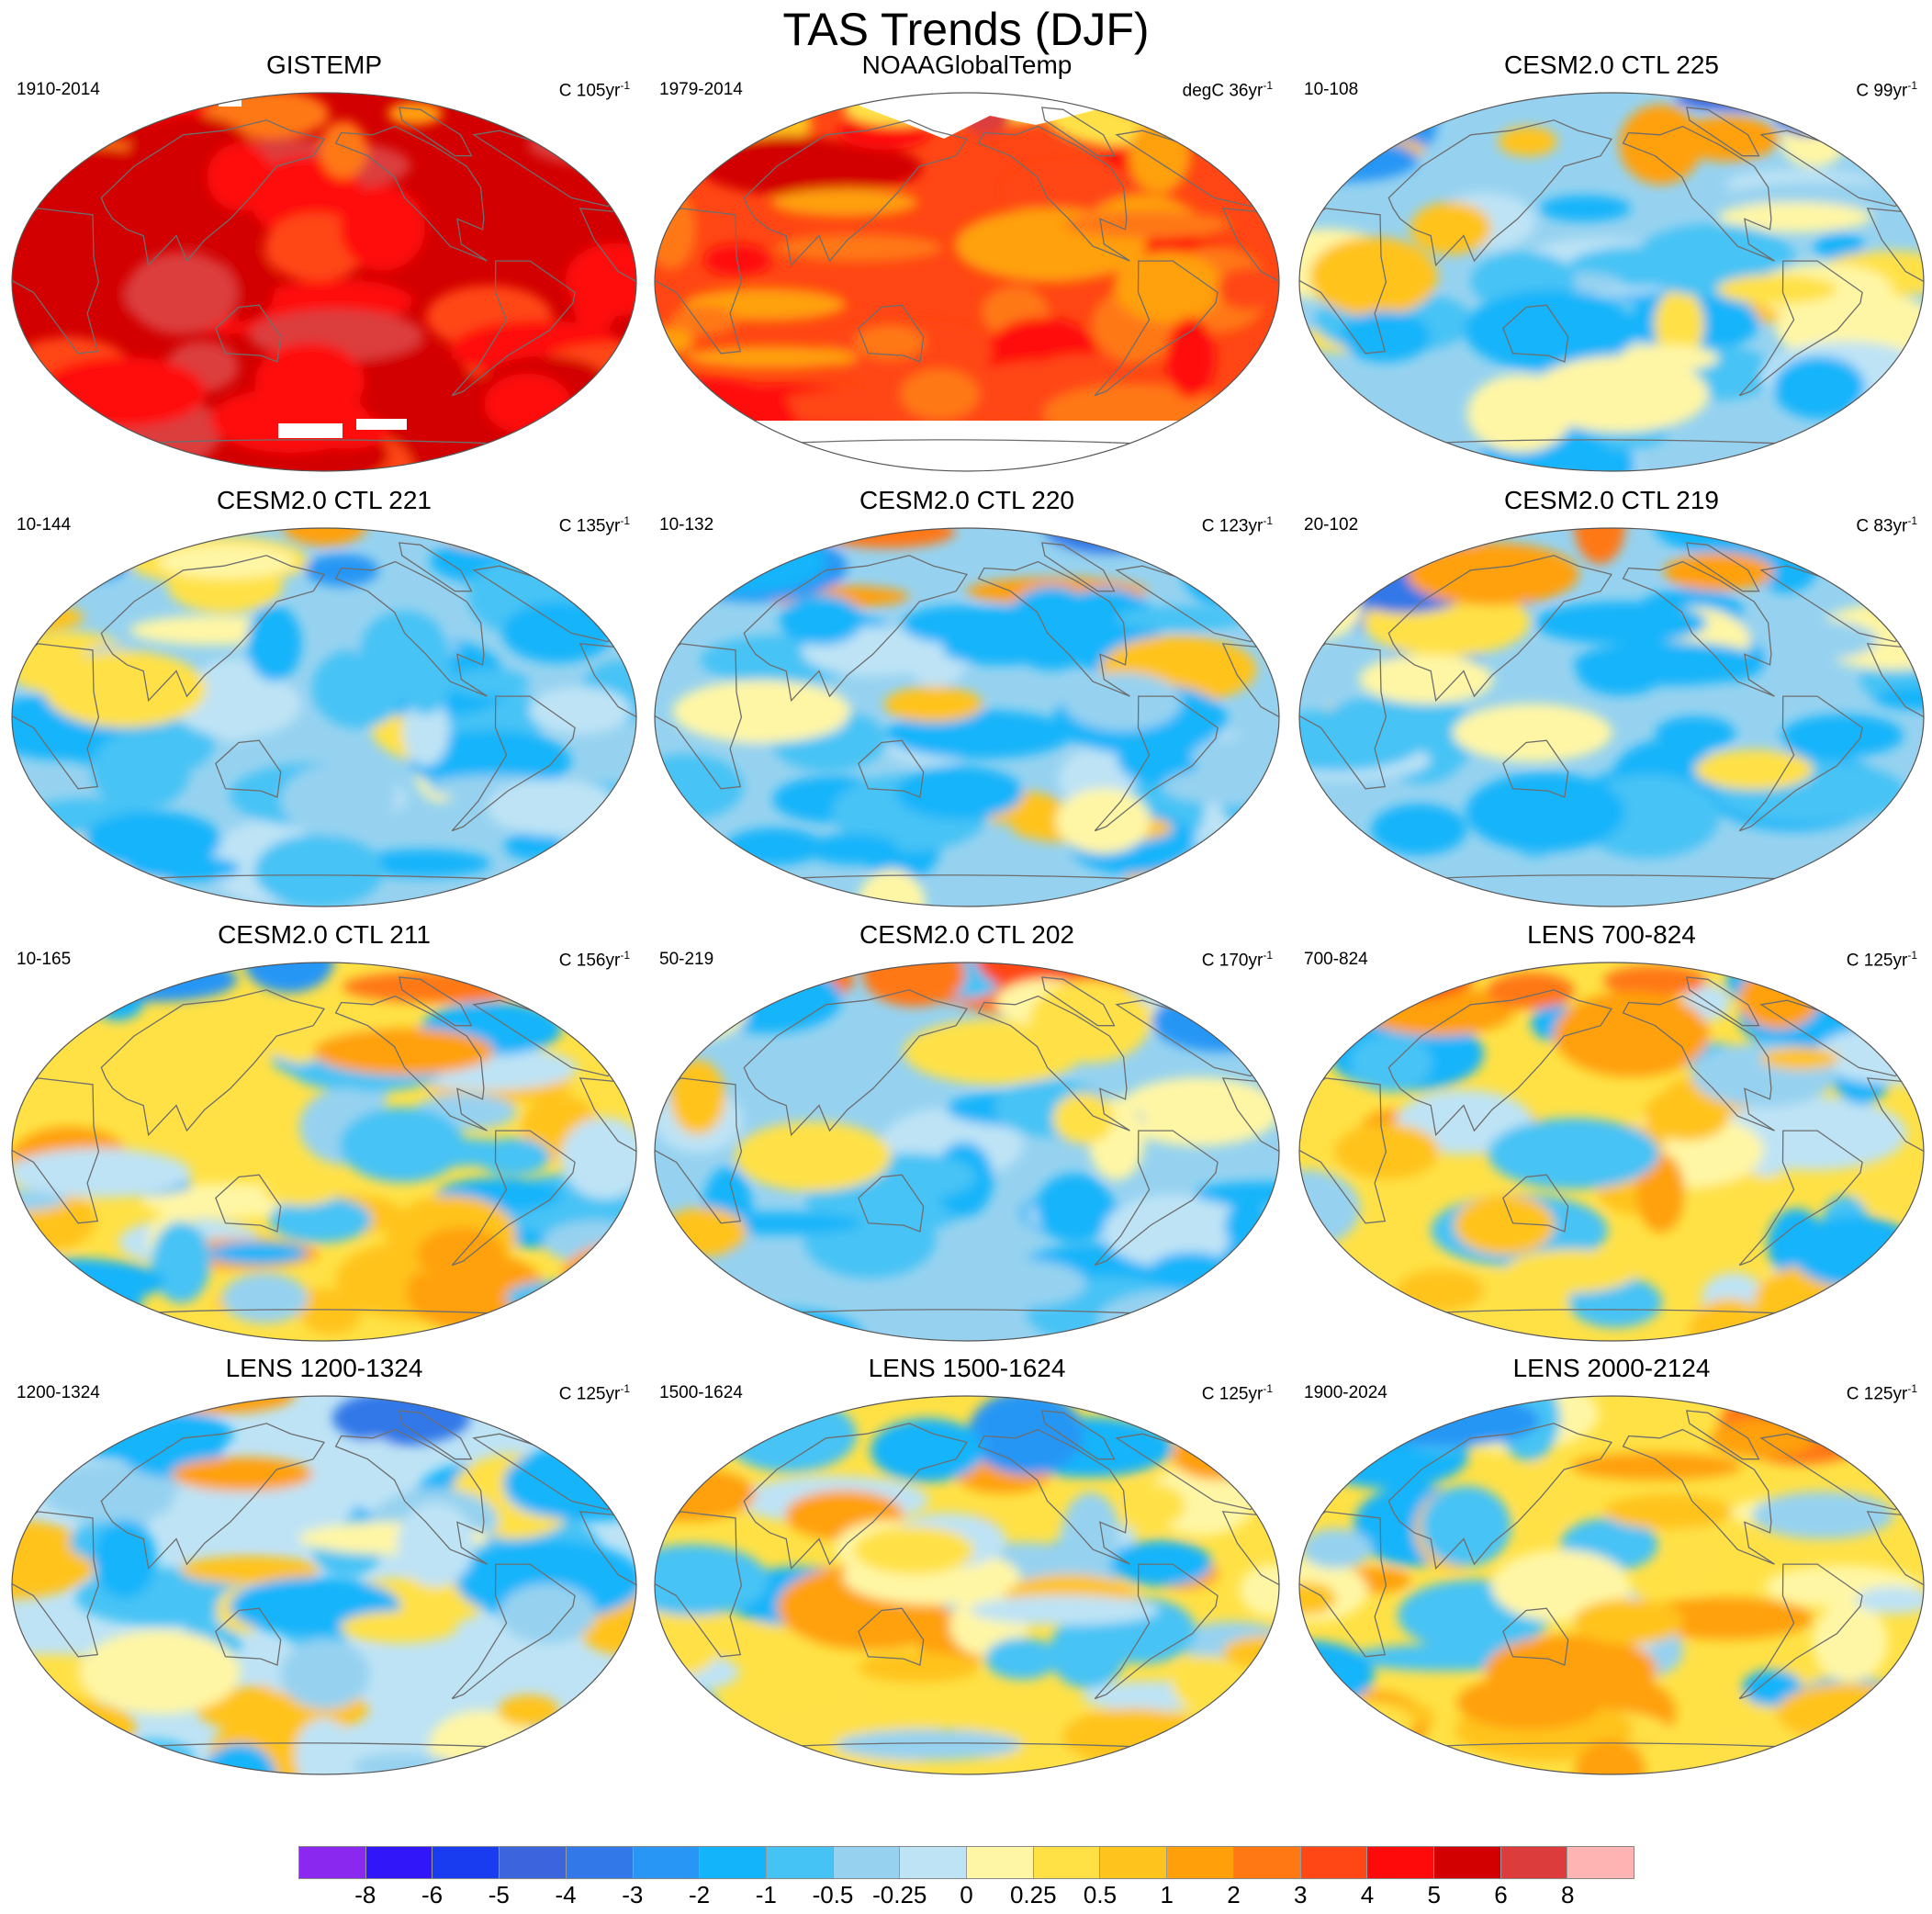  What do you see at coordinates (1887, 88) in the screenshot?
I see `panel-units: C 99yr-1` at bounding box center [1887, 88].